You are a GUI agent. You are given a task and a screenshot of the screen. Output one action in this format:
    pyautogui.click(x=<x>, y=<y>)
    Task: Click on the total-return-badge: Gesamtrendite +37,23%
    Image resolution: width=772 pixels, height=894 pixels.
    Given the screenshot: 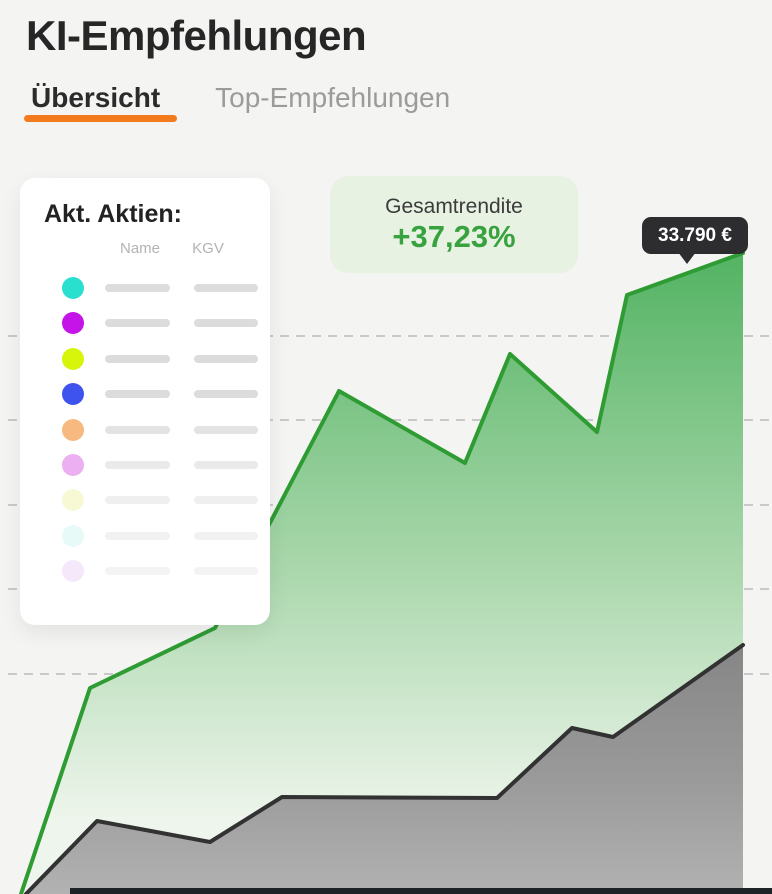 What is the action you would take?
    pyautogui.click(x=454, y=224)
    